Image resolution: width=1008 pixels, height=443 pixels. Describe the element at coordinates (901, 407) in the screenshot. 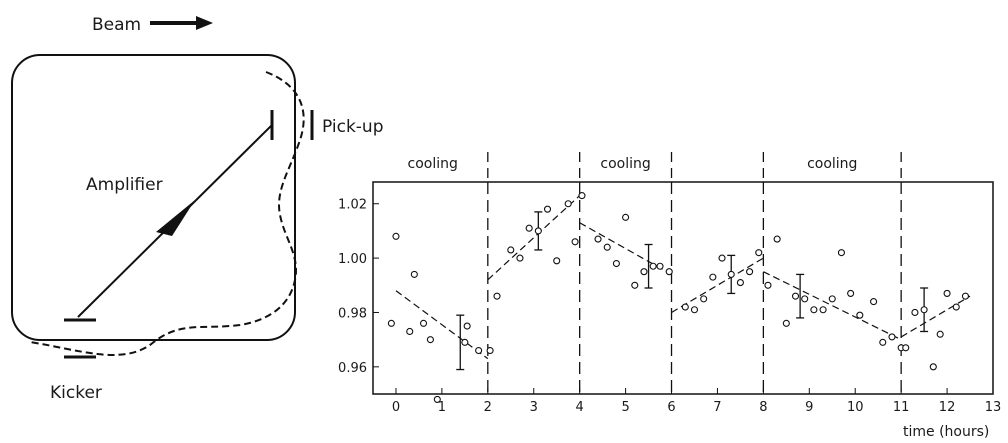

I see `x-tick-label: 11` at that location.